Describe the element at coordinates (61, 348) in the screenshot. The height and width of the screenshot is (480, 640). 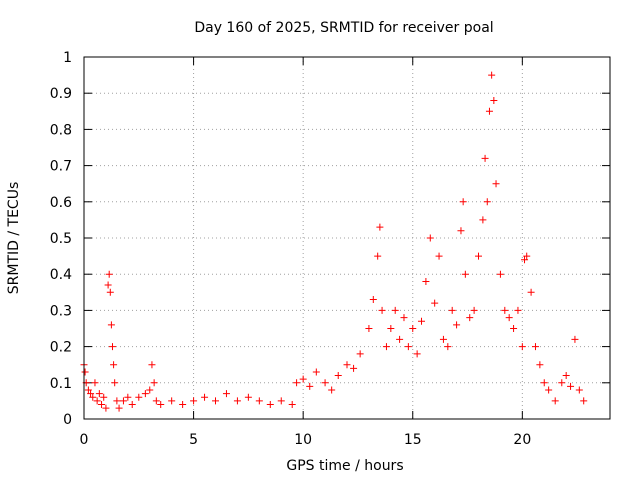
I see `y-tick-label: 0.2` at that location.